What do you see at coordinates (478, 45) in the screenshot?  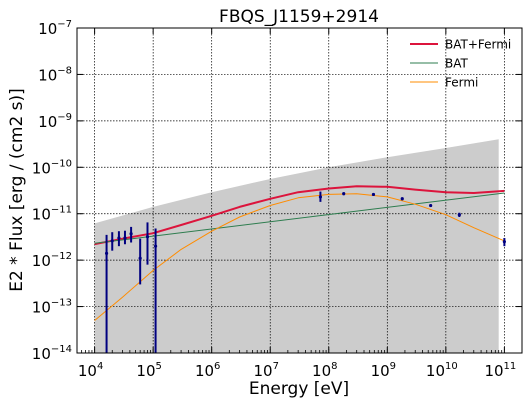 I see `legend-label: BAT+Fermi` at bounding box center [478, 45].